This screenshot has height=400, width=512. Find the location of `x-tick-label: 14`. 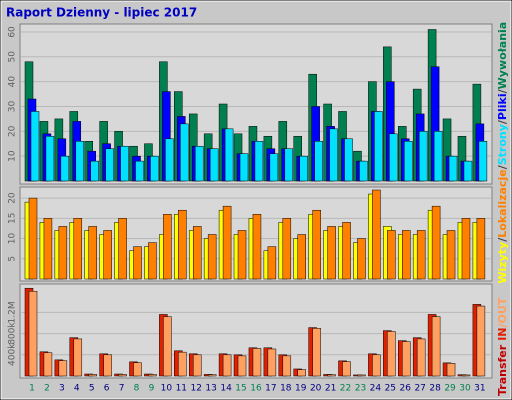

x-tick-label: 14 is located at coordinates (226, 389).